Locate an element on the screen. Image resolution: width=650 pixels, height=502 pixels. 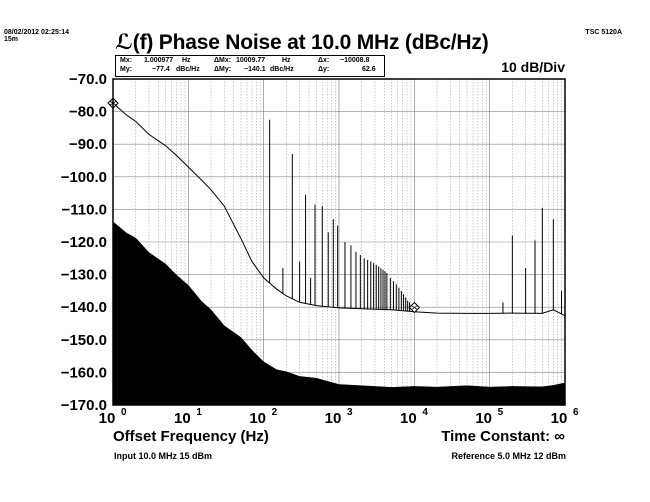
y-tick-label: −110.0 is located at coordinates (84, 209).